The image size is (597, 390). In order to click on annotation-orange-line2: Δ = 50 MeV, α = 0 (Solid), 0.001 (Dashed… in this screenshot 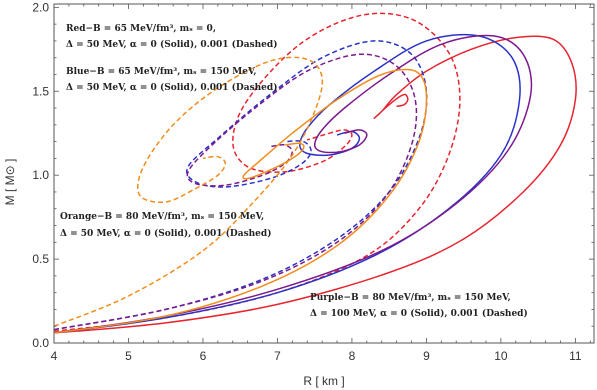, I will do `click(165, 233)`.